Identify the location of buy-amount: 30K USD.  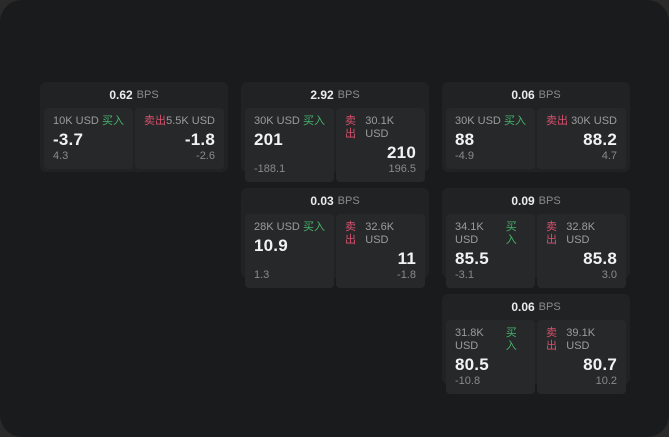
(277, 121).